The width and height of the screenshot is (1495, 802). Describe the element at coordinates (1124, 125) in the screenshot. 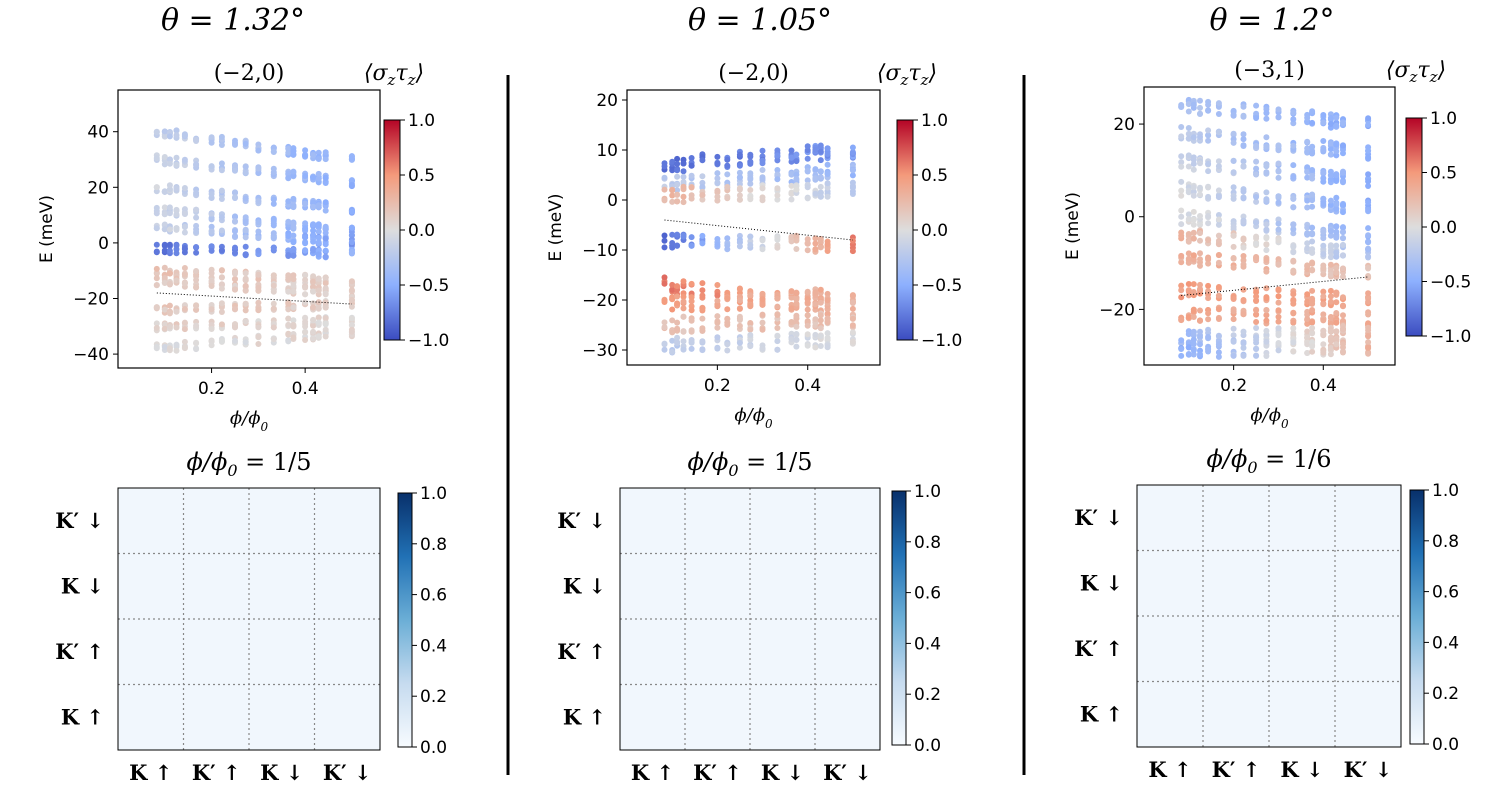

I see `y-tick-label: 20` at that location.